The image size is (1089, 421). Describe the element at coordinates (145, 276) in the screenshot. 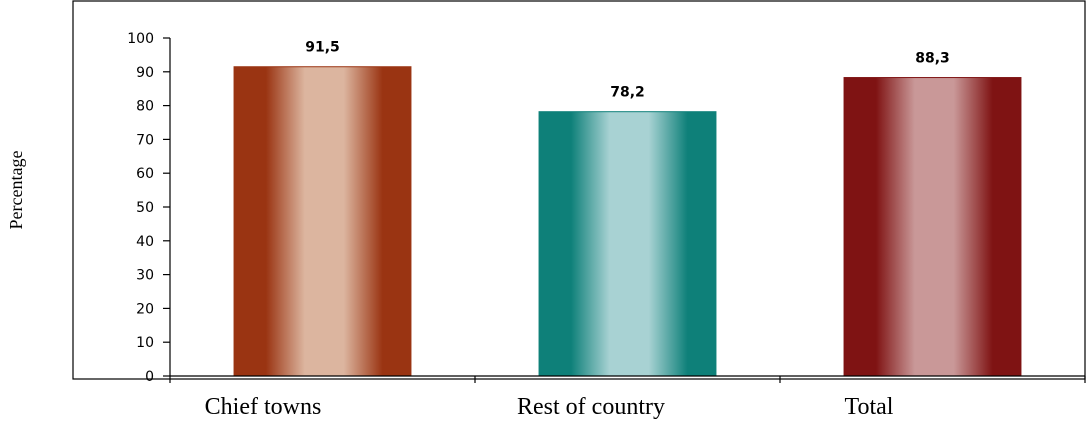

I see `y-tick-label: 30` at that location.